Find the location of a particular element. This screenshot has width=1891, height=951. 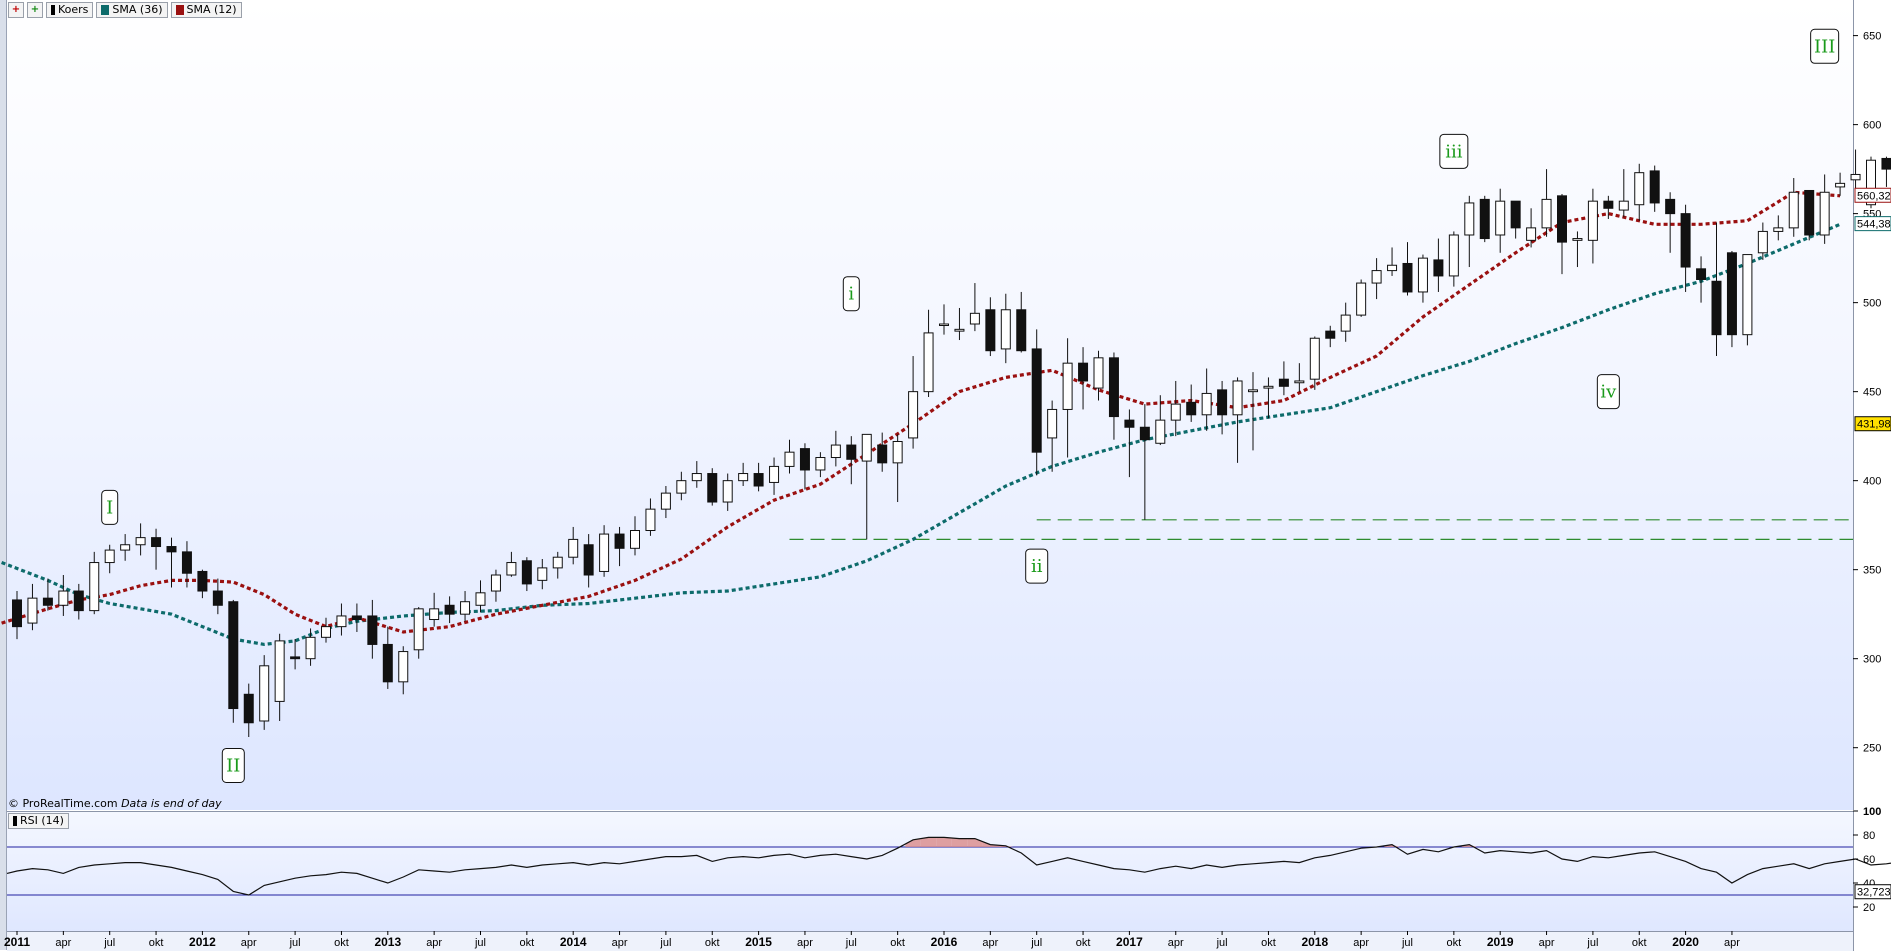

y-tick-label: 450 is located at coordinates (1872, 393).